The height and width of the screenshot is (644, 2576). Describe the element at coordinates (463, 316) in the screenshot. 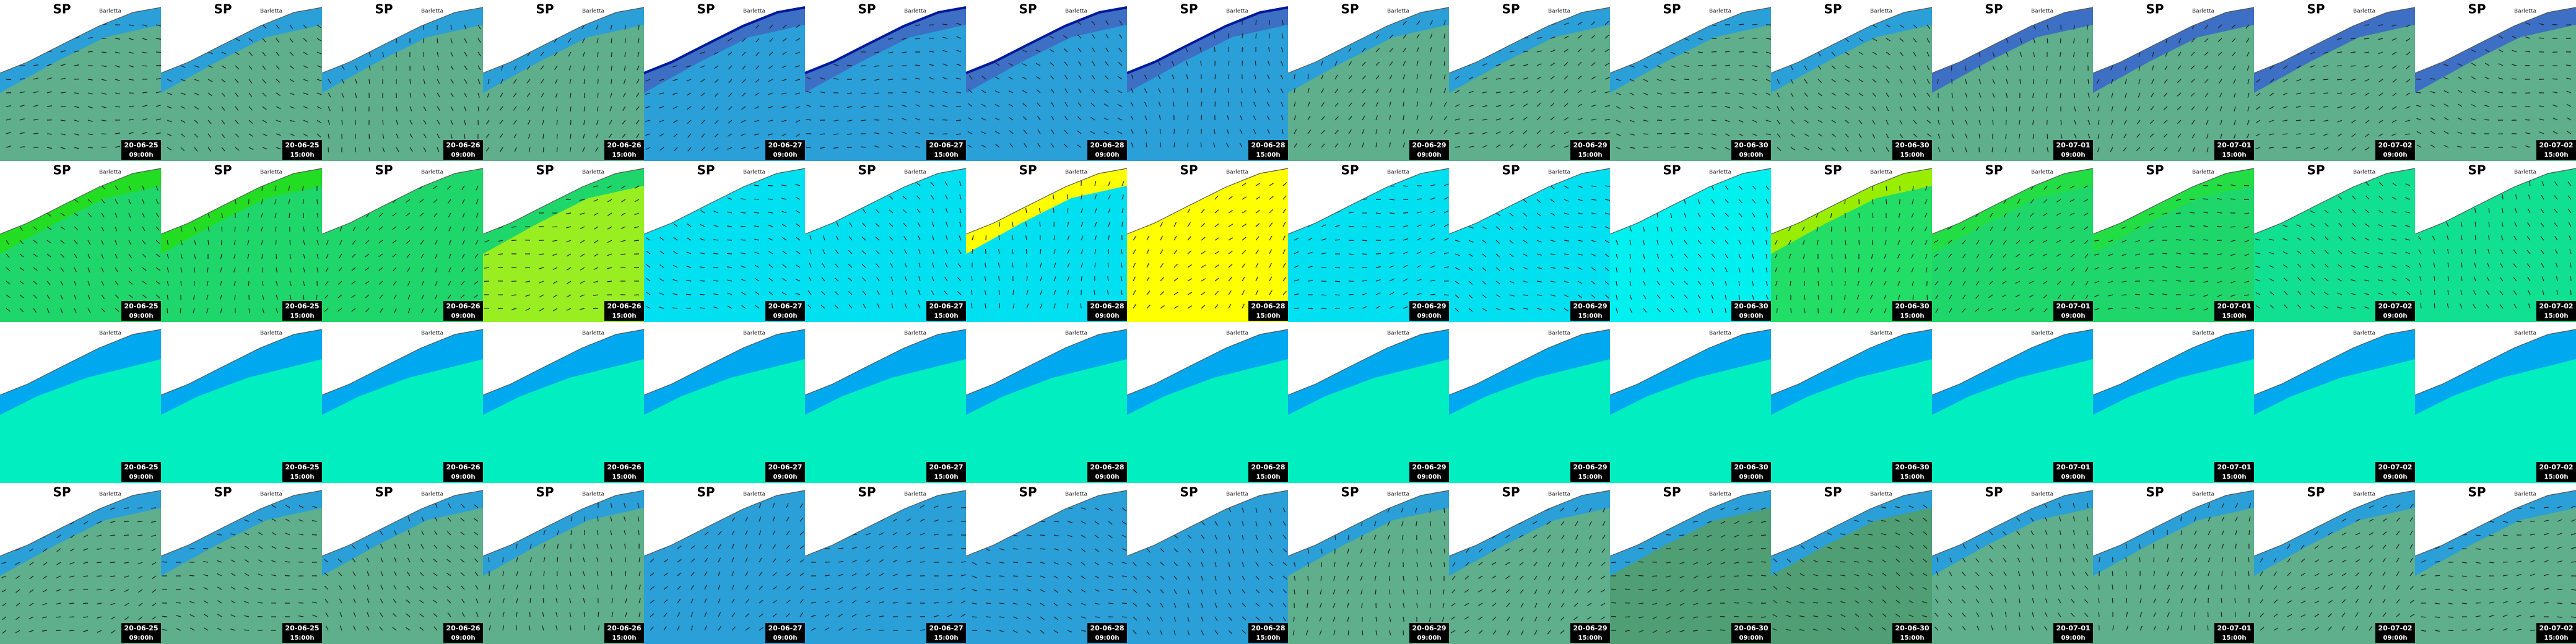

I see `time-label: 09:00h` at that location.